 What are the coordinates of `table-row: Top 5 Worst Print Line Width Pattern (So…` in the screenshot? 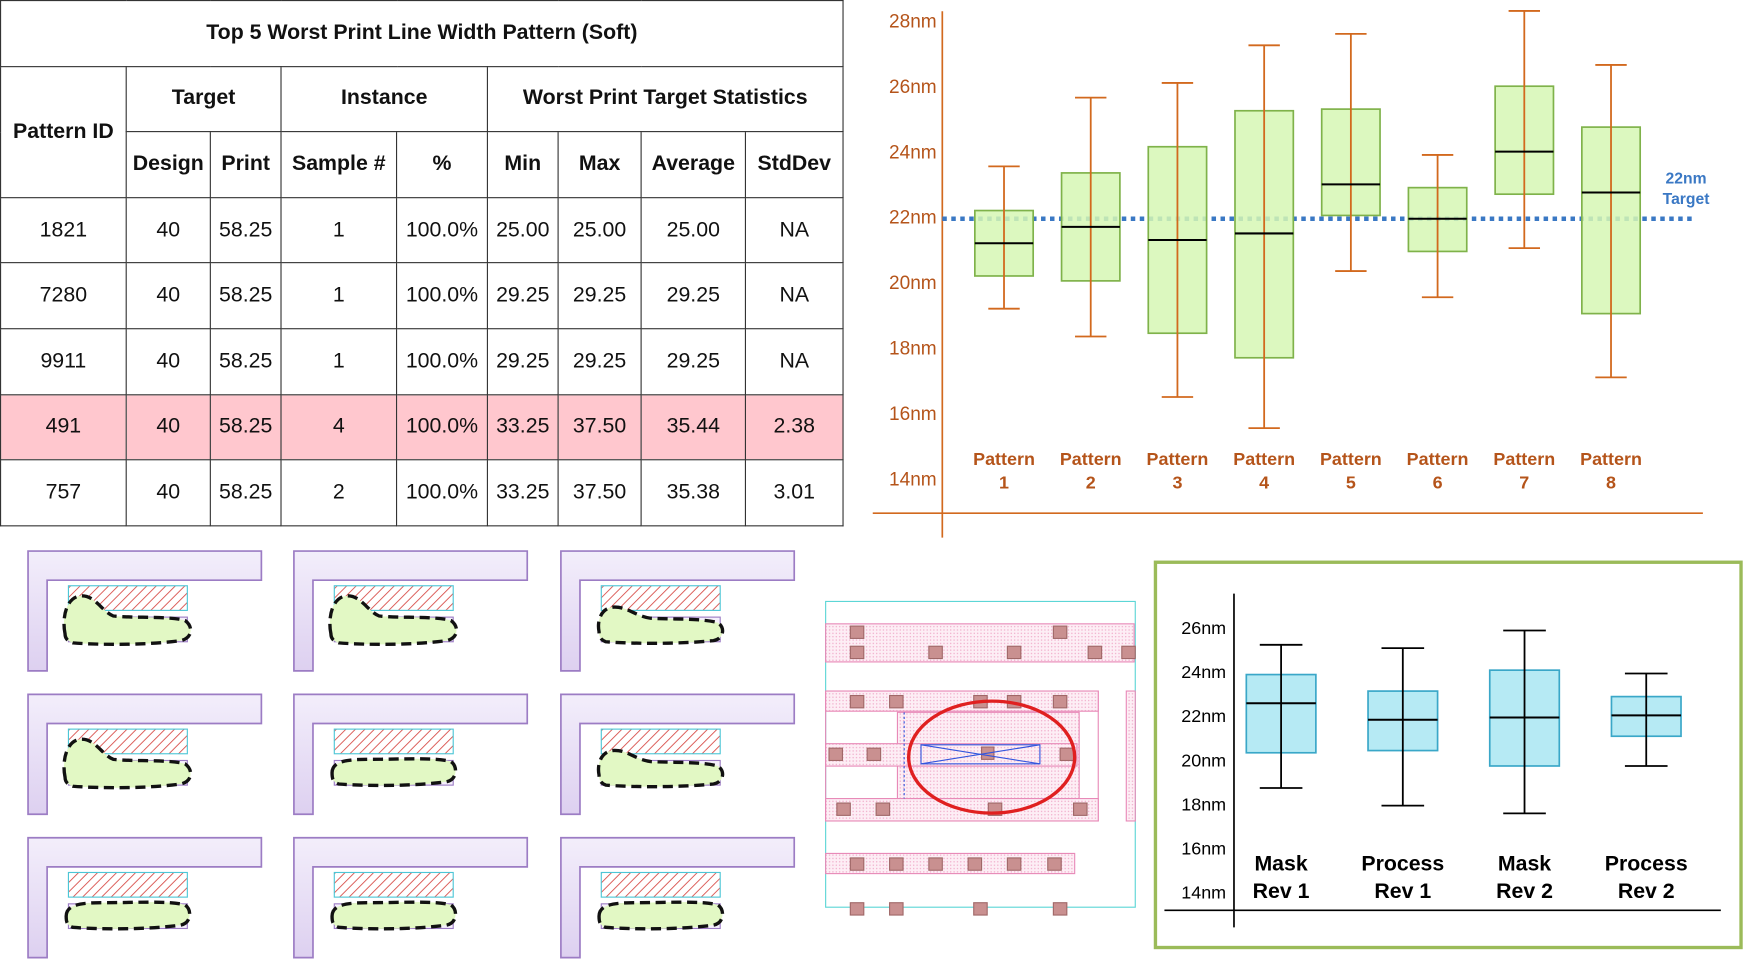 It's located at (422, 33).